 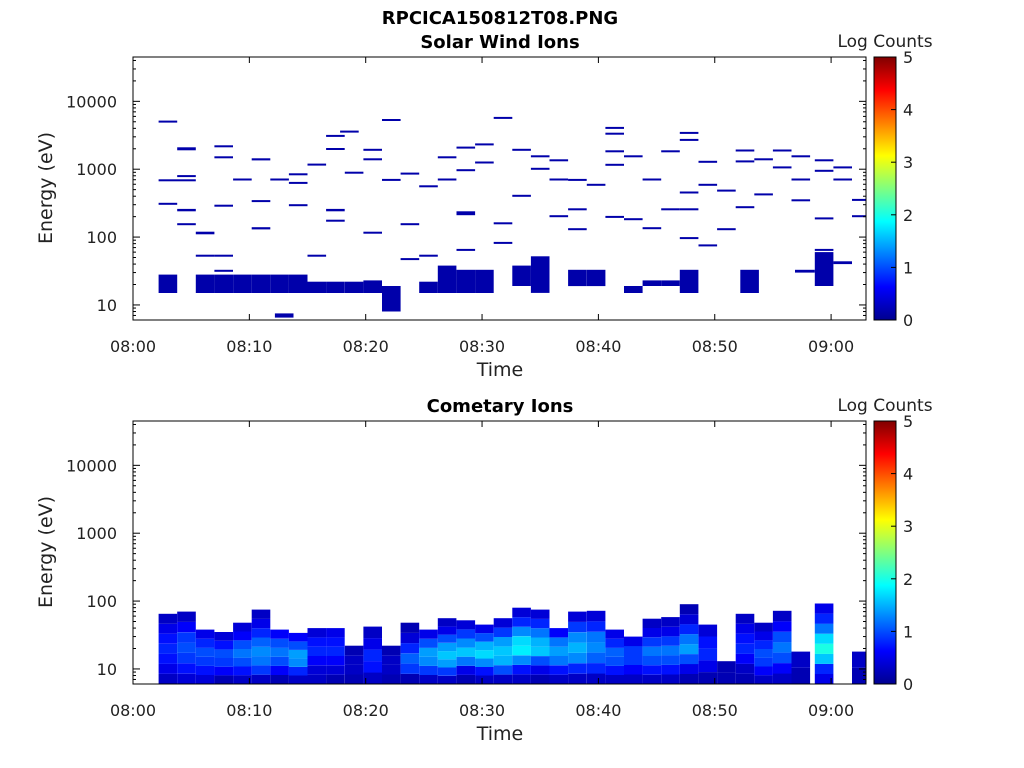 What do you see at coordinates (107, 669) in the screenshot?
I see `y-tick-label: 10` at bounding box center [107, 669].